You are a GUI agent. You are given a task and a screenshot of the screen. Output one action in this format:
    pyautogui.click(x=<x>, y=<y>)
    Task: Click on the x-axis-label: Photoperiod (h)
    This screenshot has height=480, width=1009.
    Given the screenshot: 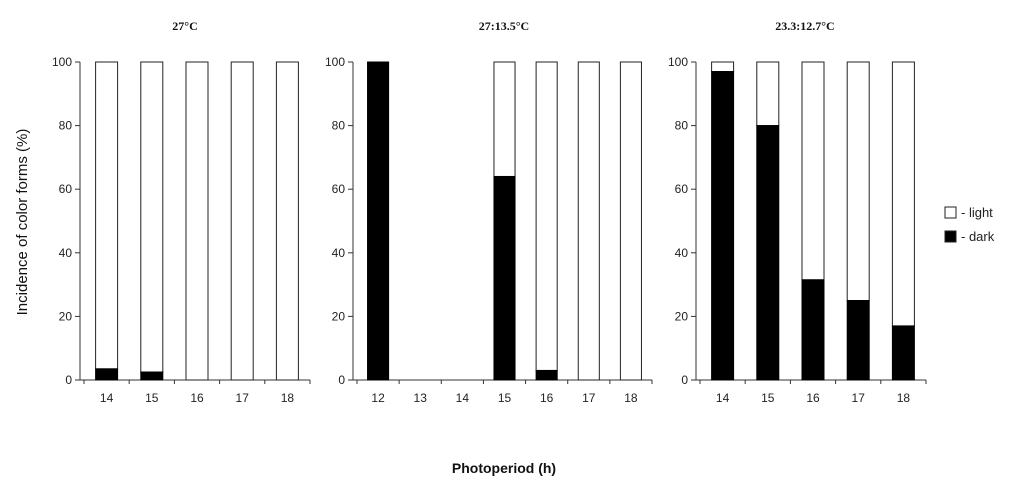 What is the action you would take?
    pyautogui.click(x=504, y=468)
    